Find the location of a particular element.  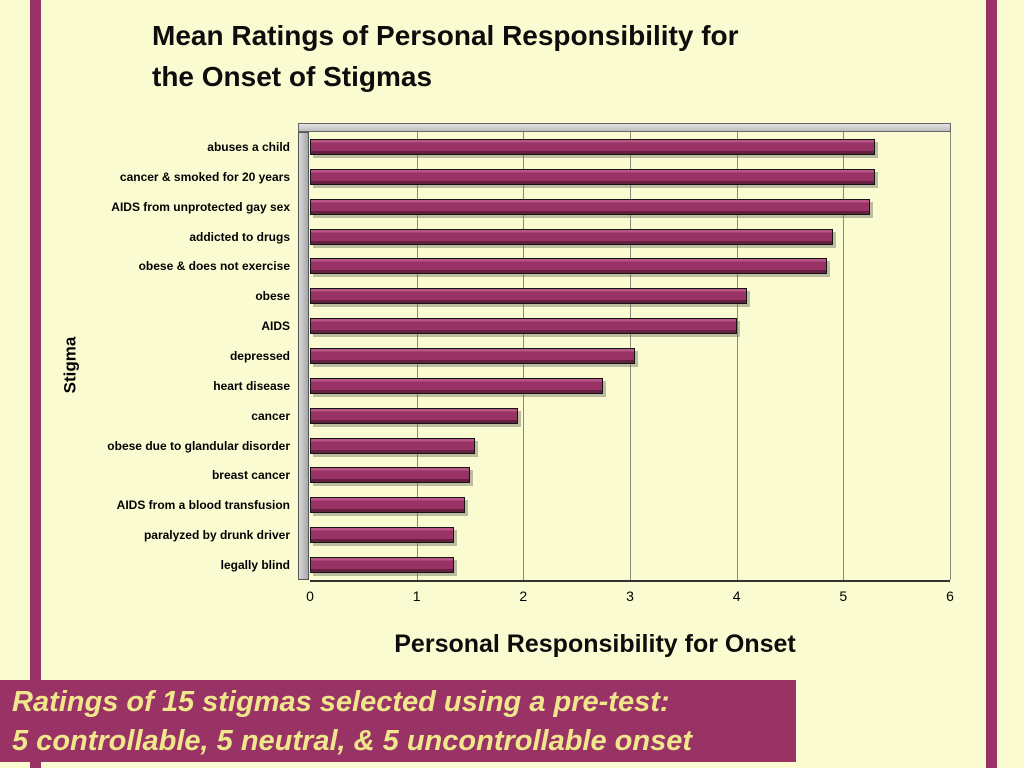

category-label: AIDS from unprotected gay sex is located at coordinates (200, 206).